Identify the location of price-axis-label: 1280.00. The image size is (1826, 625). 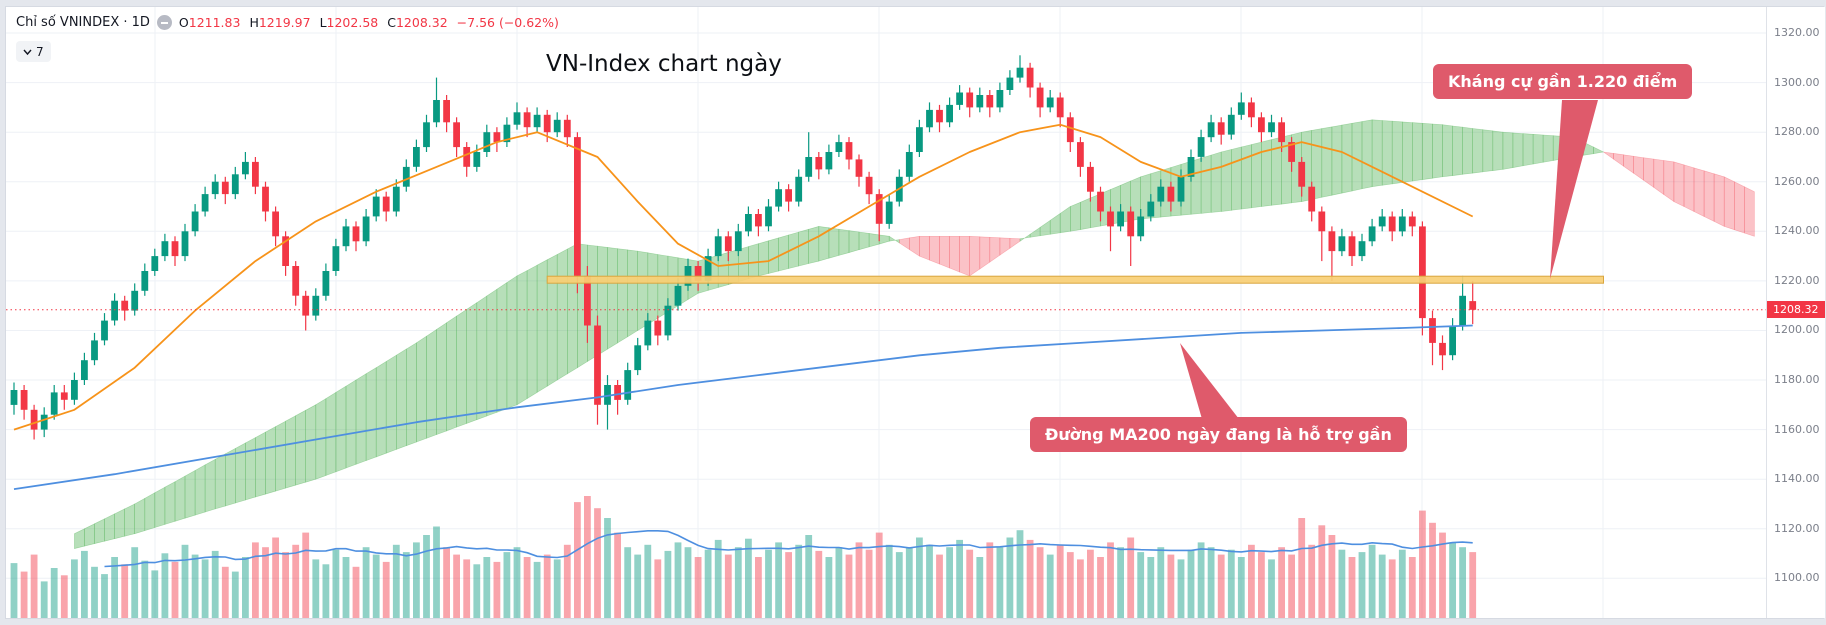
(1797, 132).